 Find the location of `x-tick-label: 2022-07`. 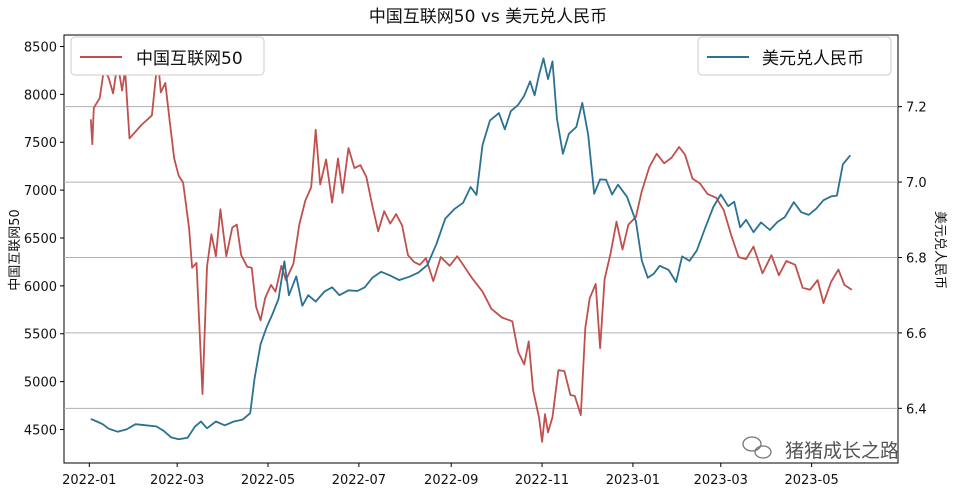

x-tick-label: 2022-07 is located at coordinates (359, 480).